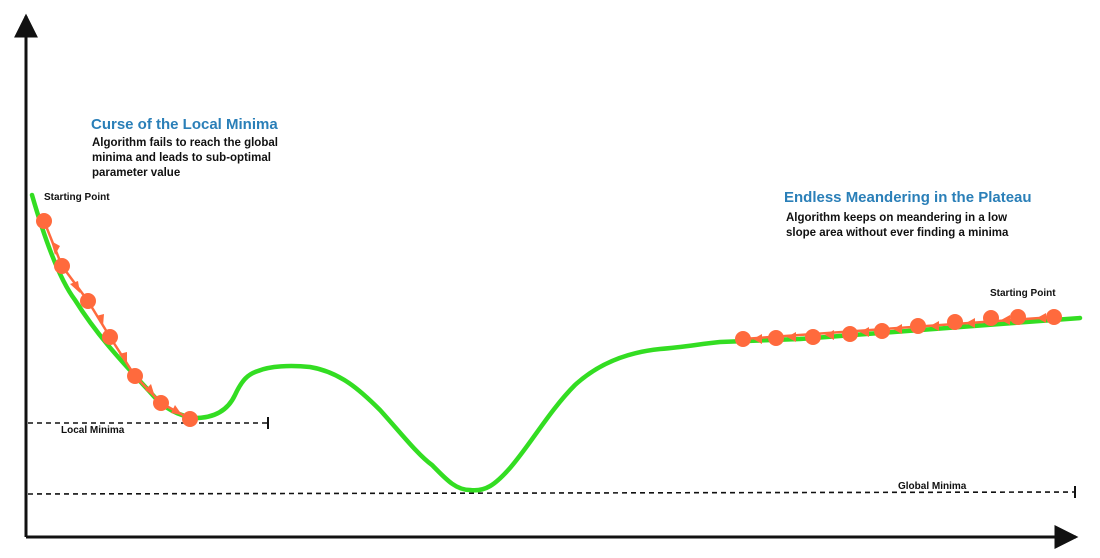  Describe the element at coordinates (117, 320) in the screenshot. I see `local-minima-descent-steps` at that location.